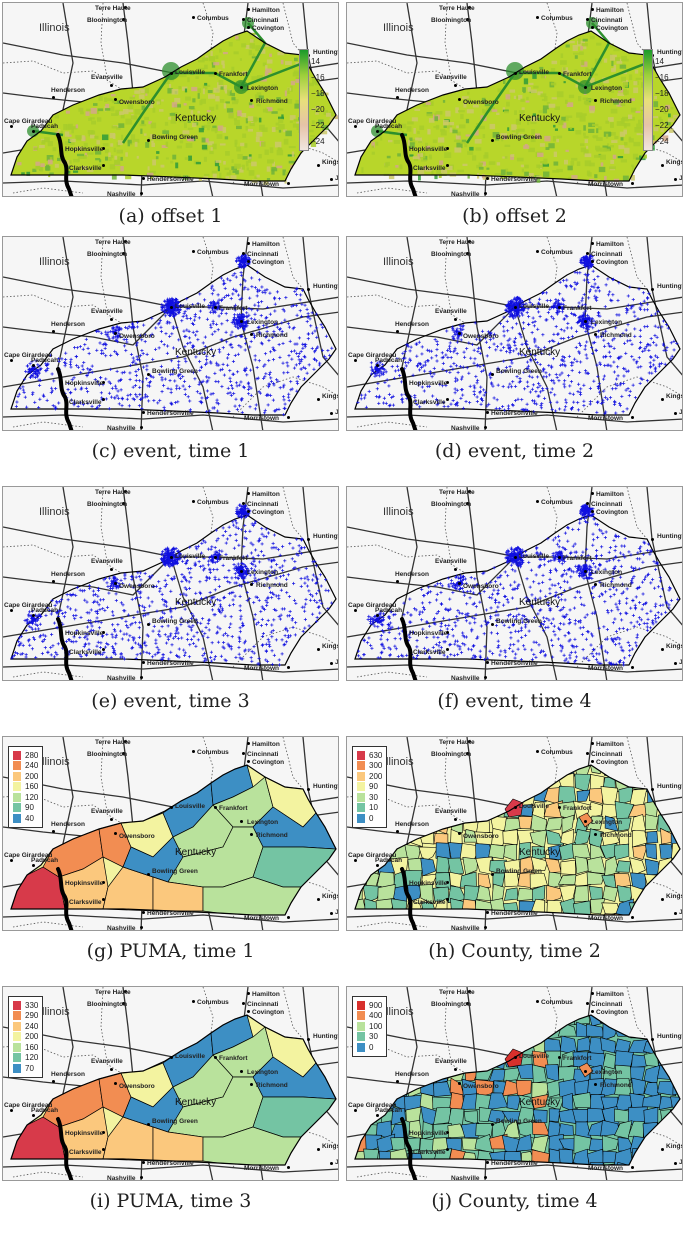 This screenshot has height=1243, width=685. I want to click on legend-label: 0, so click(371, 818).